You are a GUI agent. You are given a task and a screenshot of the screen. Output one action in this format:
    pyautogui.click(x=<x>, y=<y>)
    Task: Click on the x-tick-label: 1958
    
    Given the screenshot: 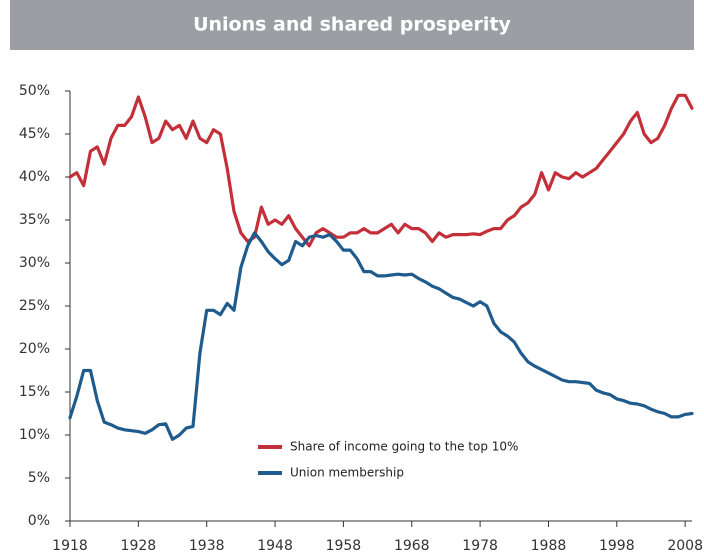 What is the action you would take?
    pyautogui.click(x=344, y=546)
    